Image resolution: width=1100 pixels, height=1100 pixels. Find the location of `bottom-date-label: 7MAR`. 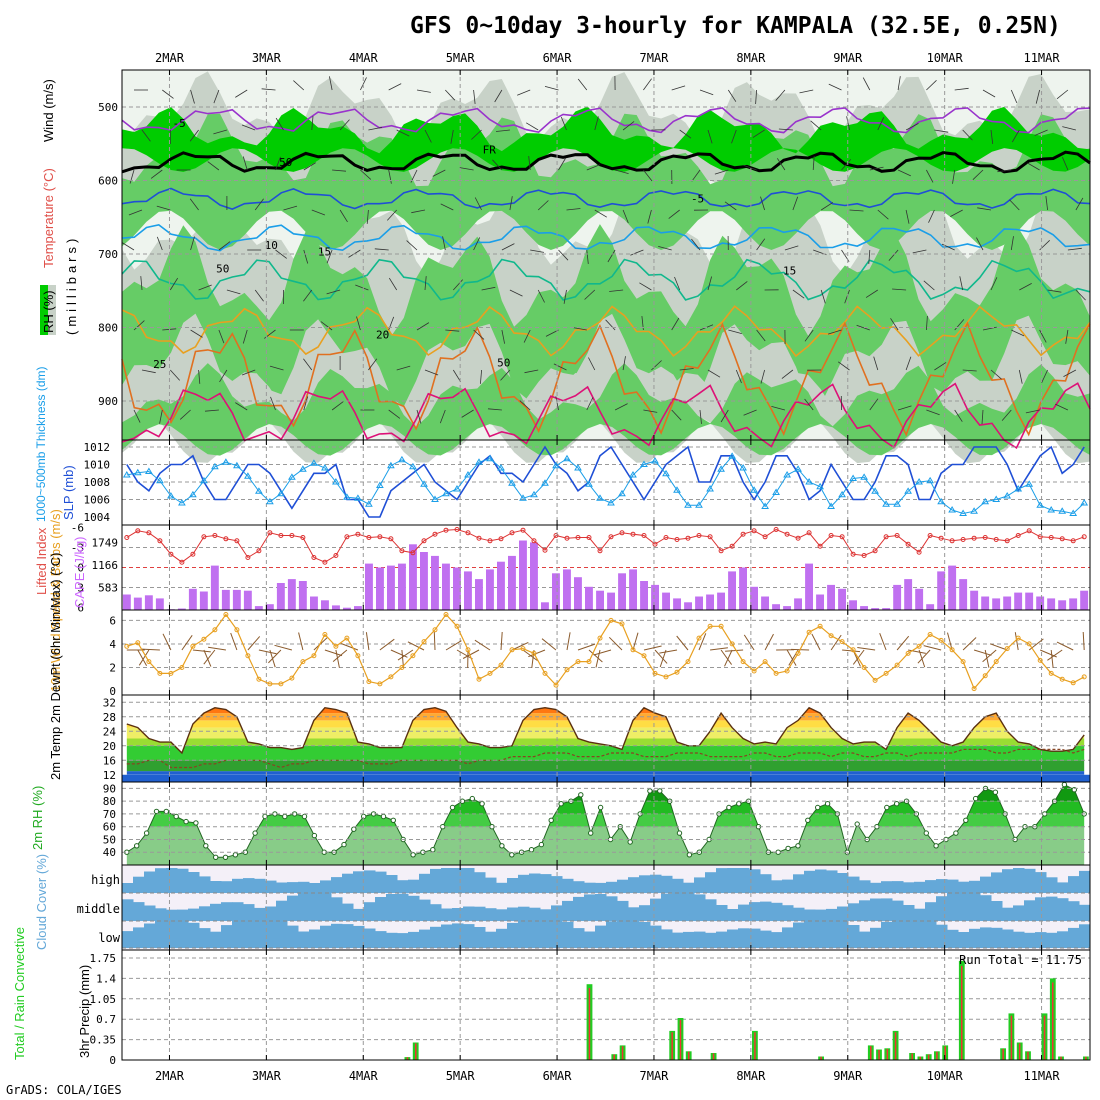

bottom-date-label: 7MAR is located at coordinates (655, 1076).